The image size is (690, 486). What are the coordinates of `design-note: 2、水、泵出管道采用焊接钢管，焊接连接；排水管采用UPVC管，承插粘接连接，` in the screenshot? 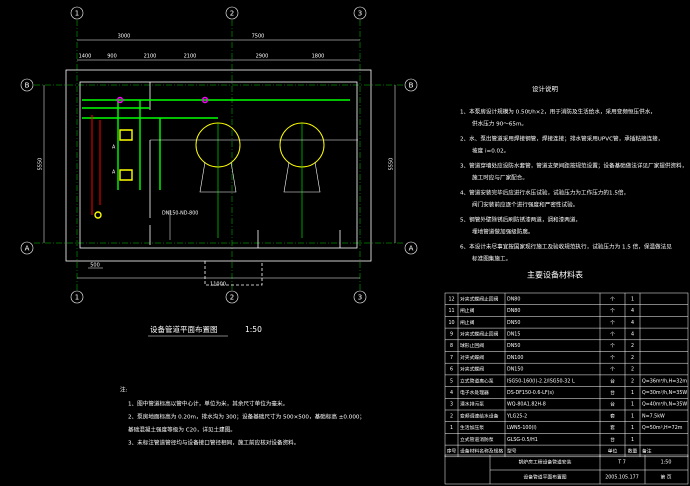 It's located at (561, 139).